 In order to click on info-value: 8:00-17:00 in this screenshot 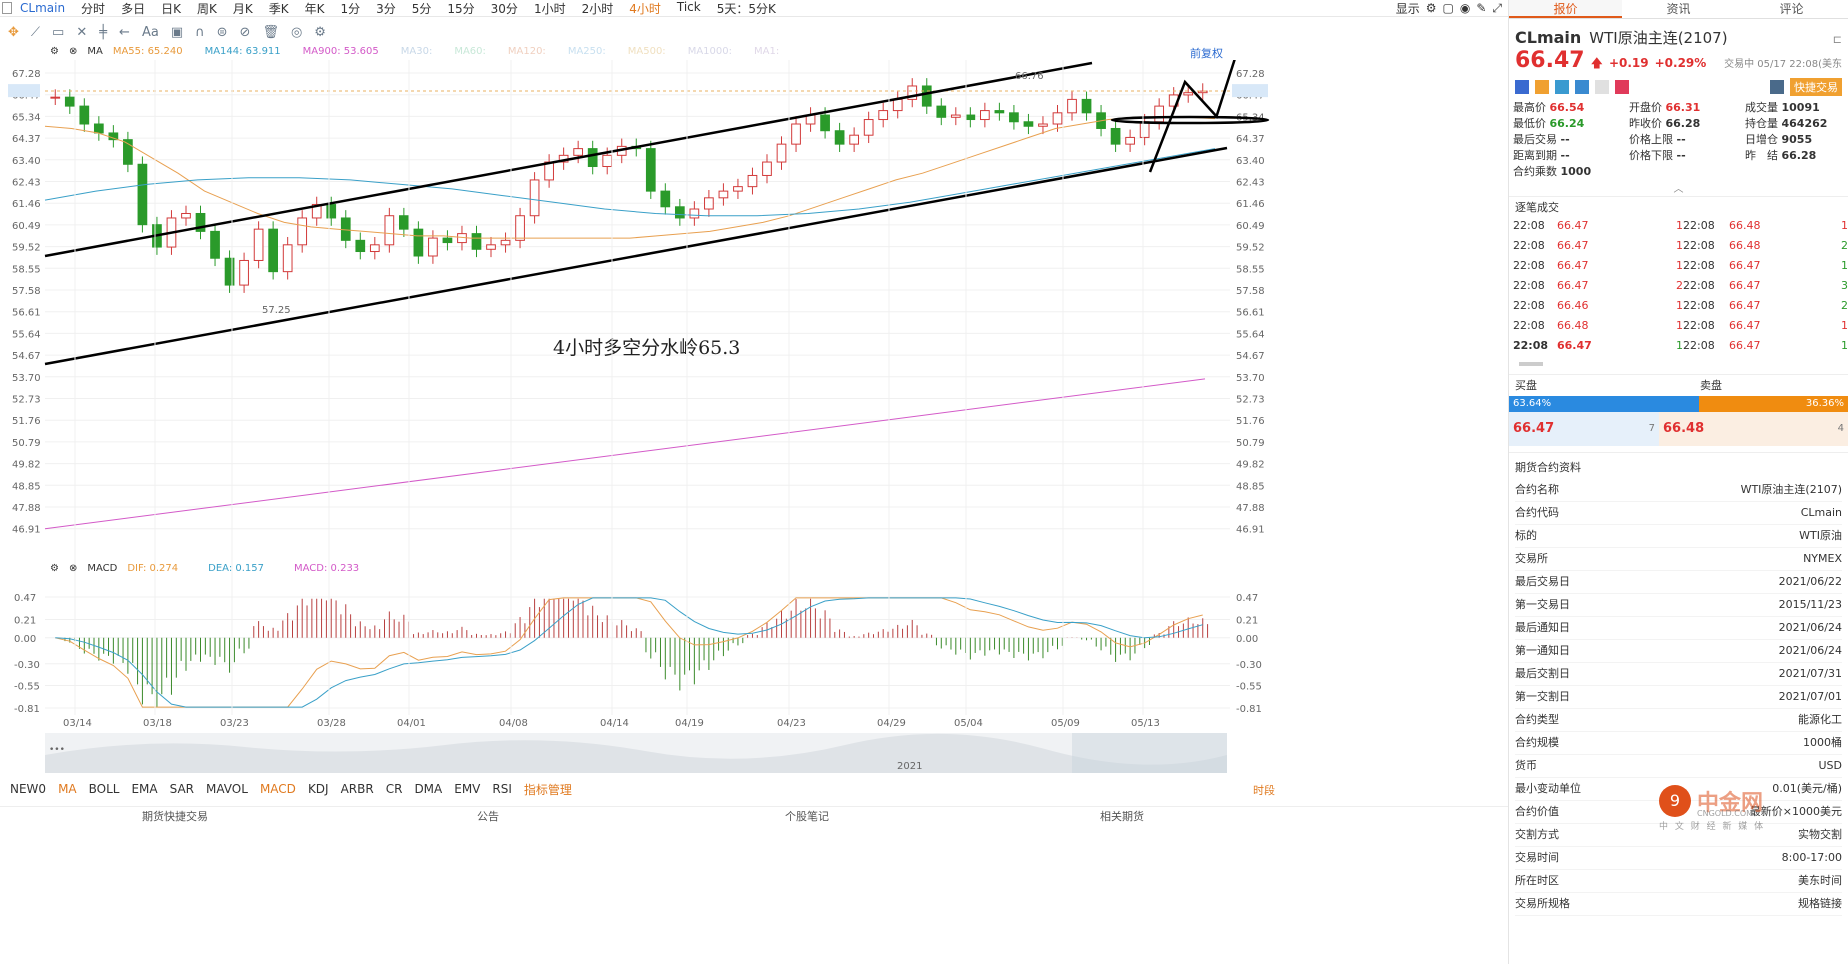, I will do `click(1811, 857)`.